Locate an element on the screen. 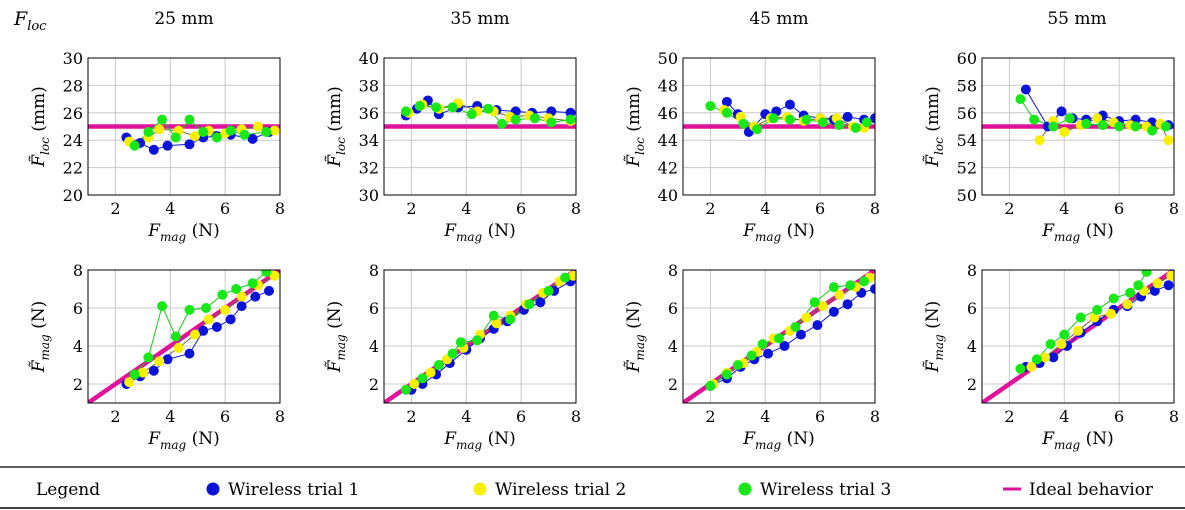 The width and height of the screenshot is (1185, 510). panel-magnitude-25mm: 2 4 6 8 2 4 6 8 Fmag (N) F̃mag (N) is located at coordinates (157, 356).